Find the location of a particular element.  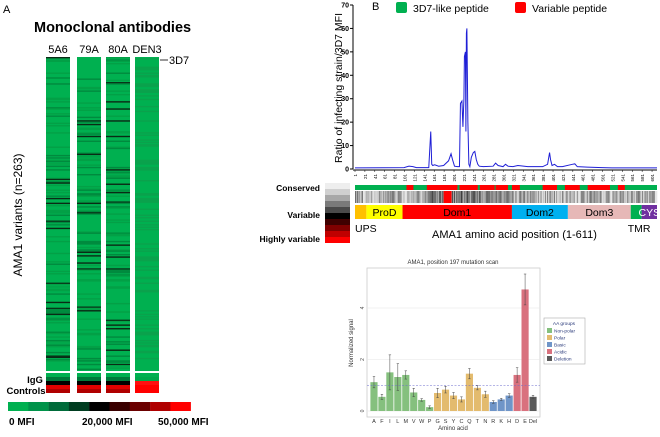

ratio-line is located at coordinates (505, 98).